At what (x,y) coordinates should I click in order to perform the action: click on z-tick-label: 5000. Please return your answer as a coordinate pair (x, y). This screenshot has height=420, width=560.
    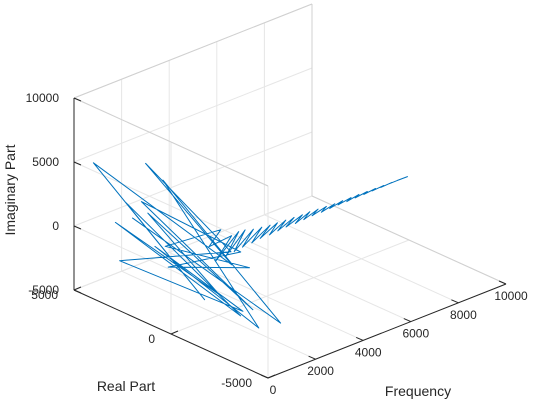
    Looking at the image, I should click on (45, 162).